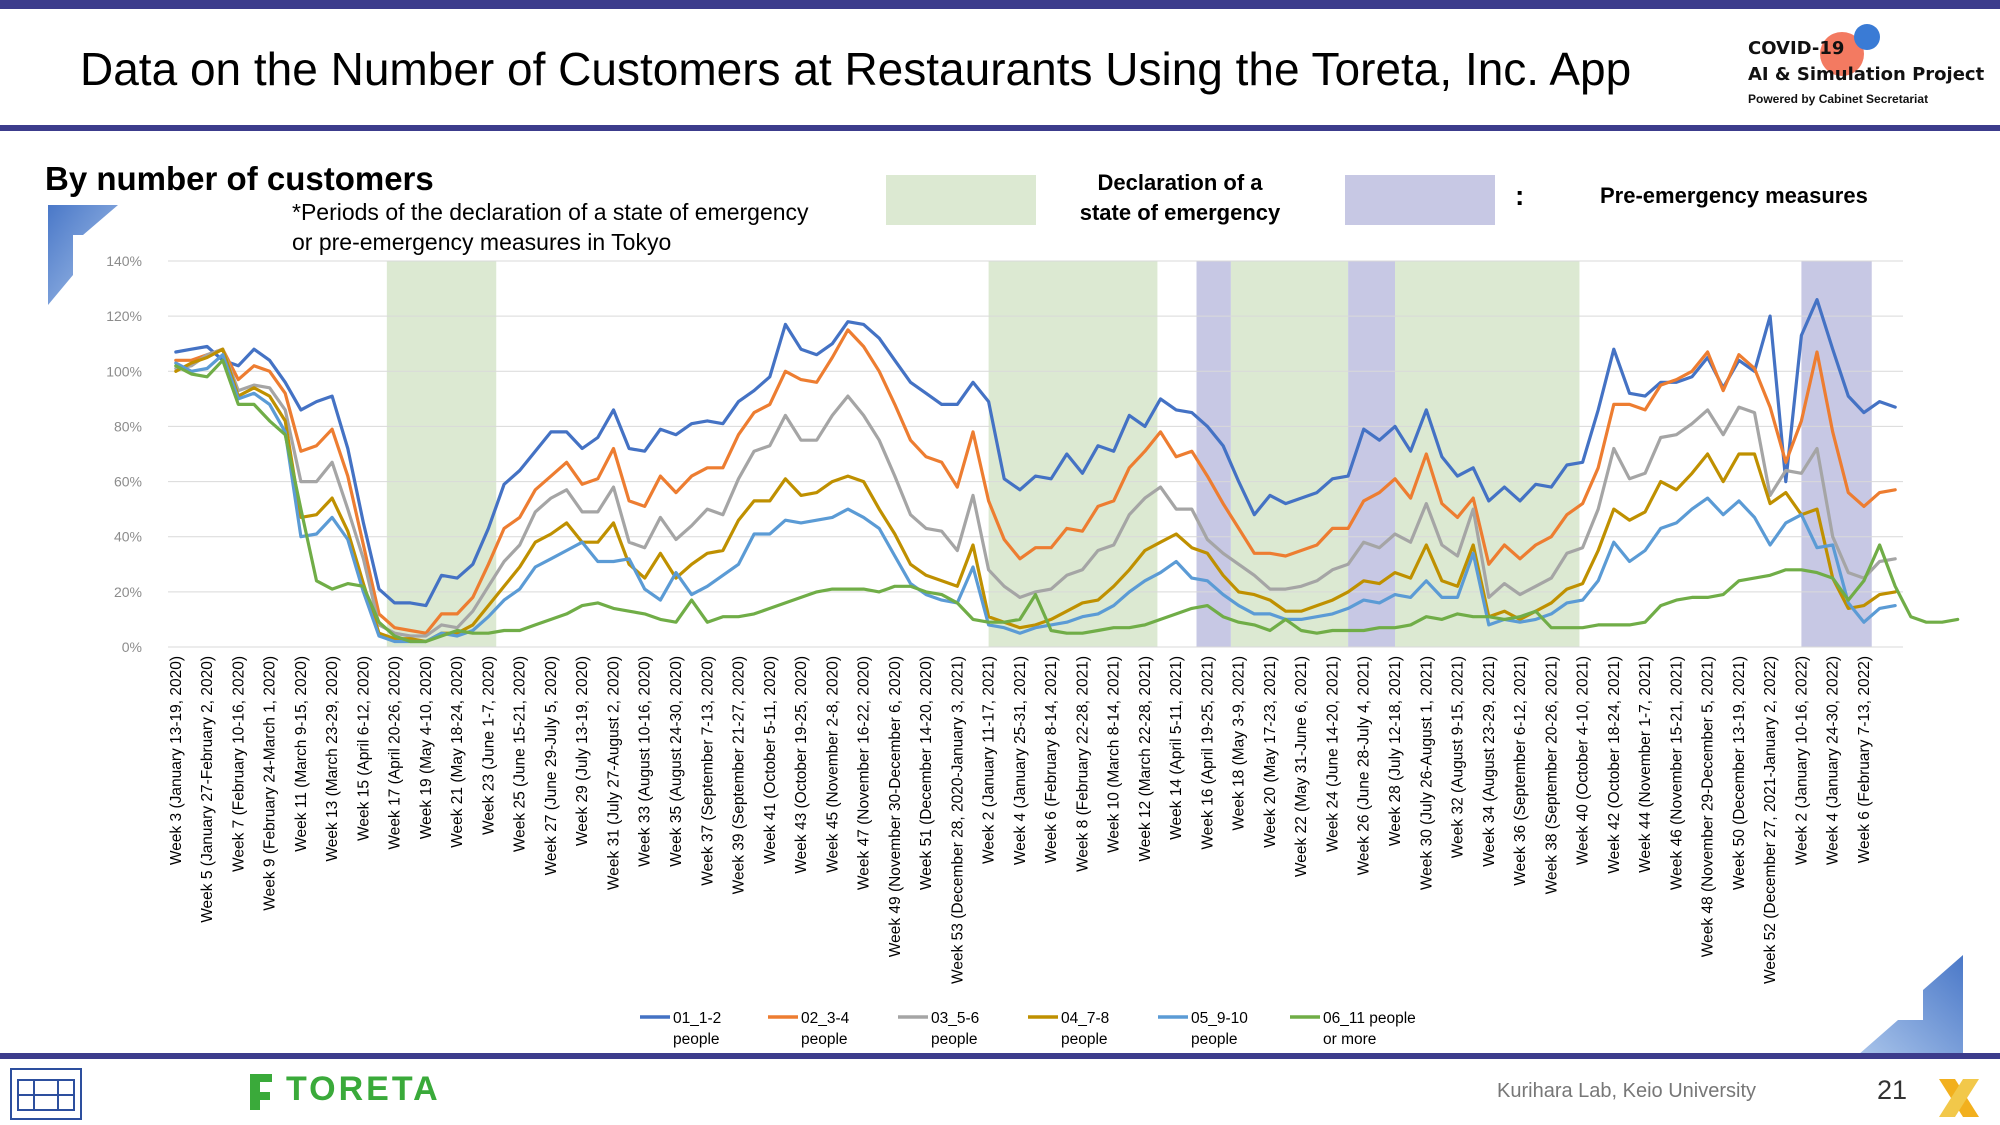  I want to click on x-tick-label-42: Week 34 (August 23-29, 2021), so click(1489, 761).